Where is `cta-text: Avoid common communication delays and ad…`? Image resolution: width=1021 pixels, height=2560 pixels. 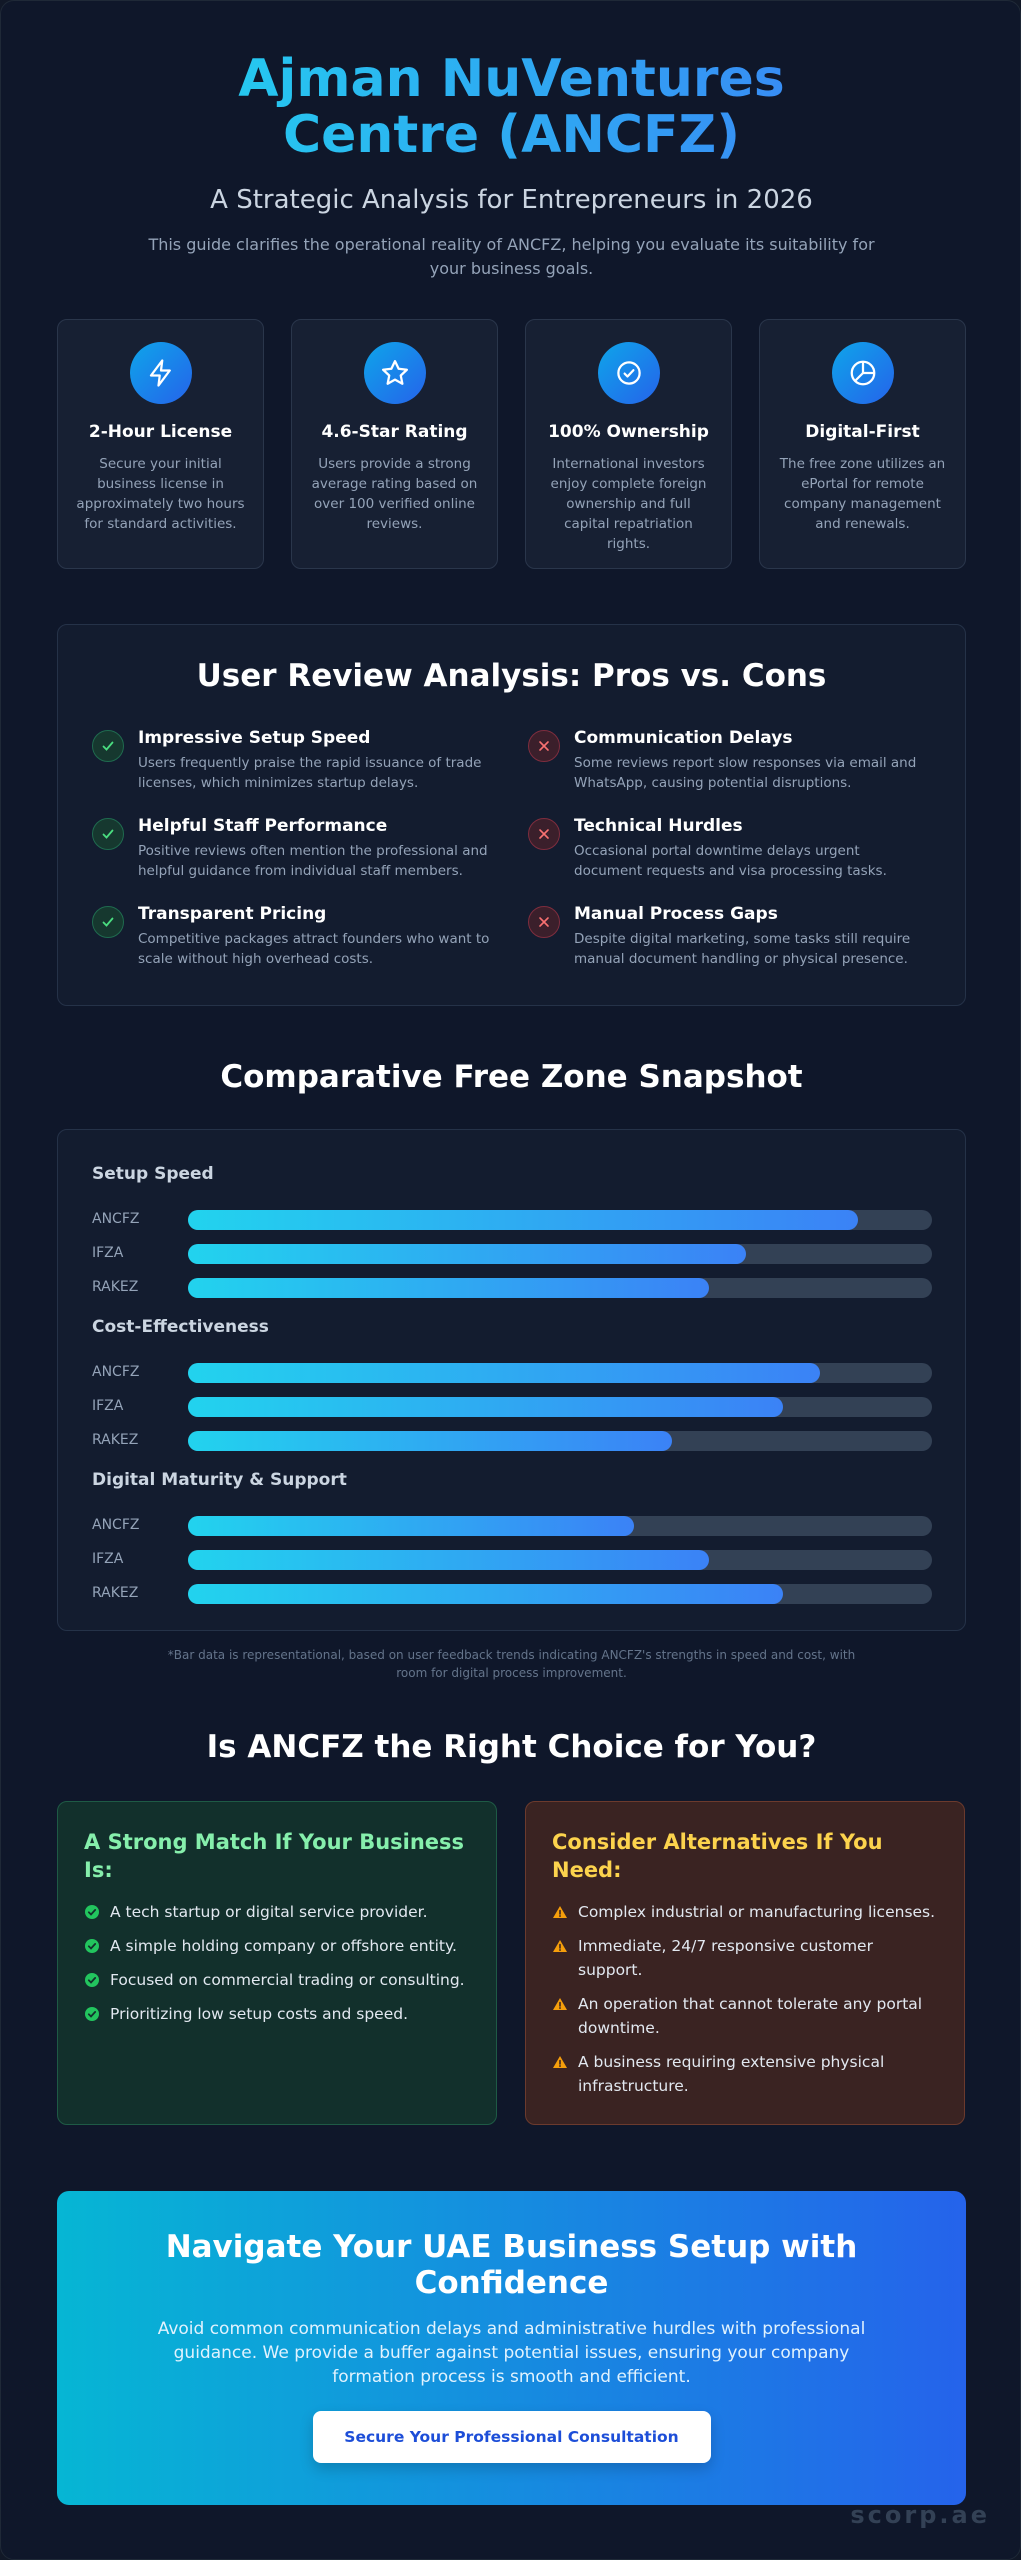
cta-text: Avoid common communication delays and ad… is located at coordinates (511, 2353).